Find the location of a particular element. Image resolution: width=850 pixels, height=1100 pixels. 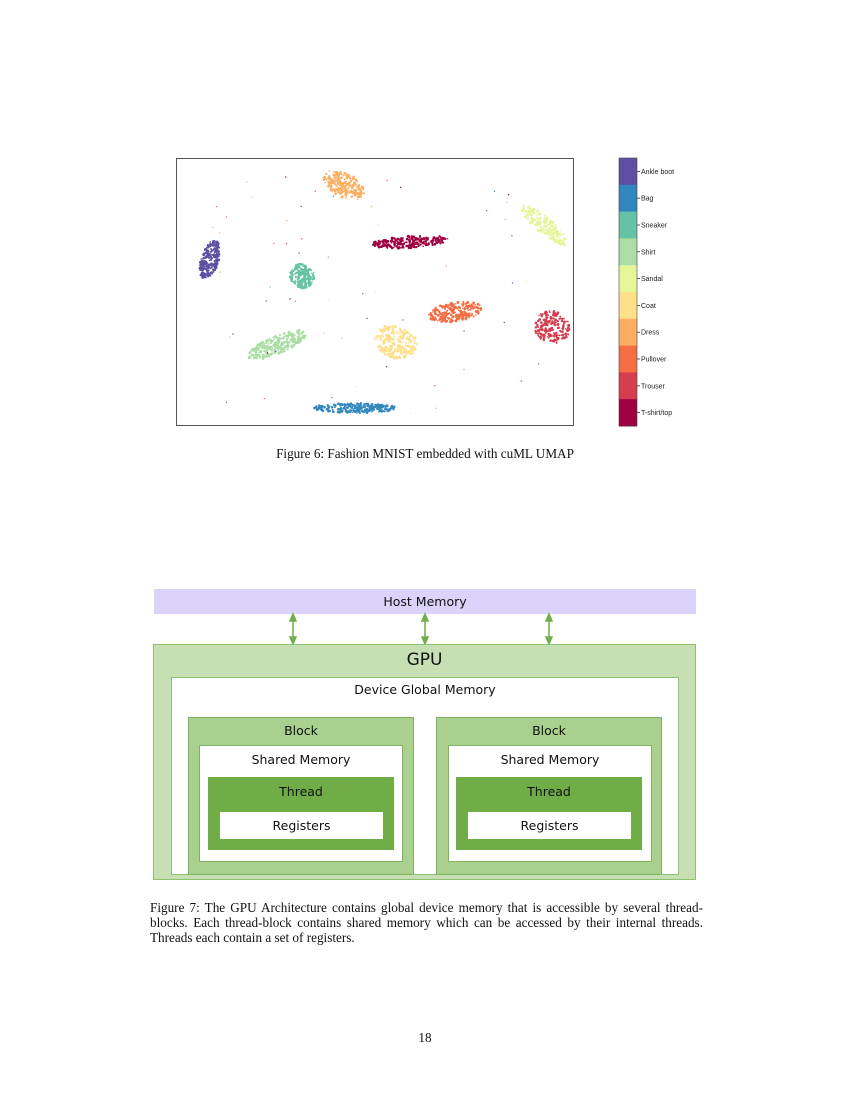

cluster-sneaker is located at coordinates (302, 276).